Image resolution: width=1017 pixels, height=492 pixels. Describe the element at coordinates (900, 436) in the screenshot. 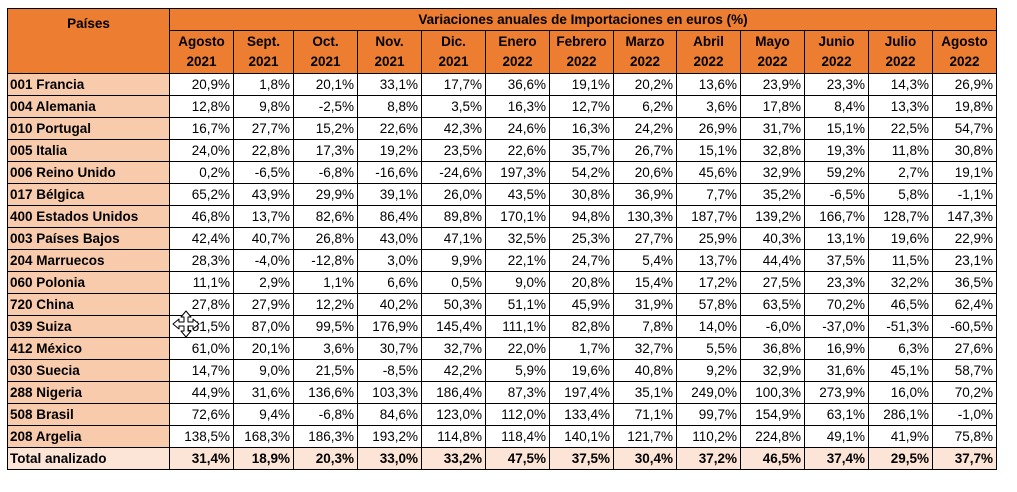

I see `value-cell: 41,9%` at that location.